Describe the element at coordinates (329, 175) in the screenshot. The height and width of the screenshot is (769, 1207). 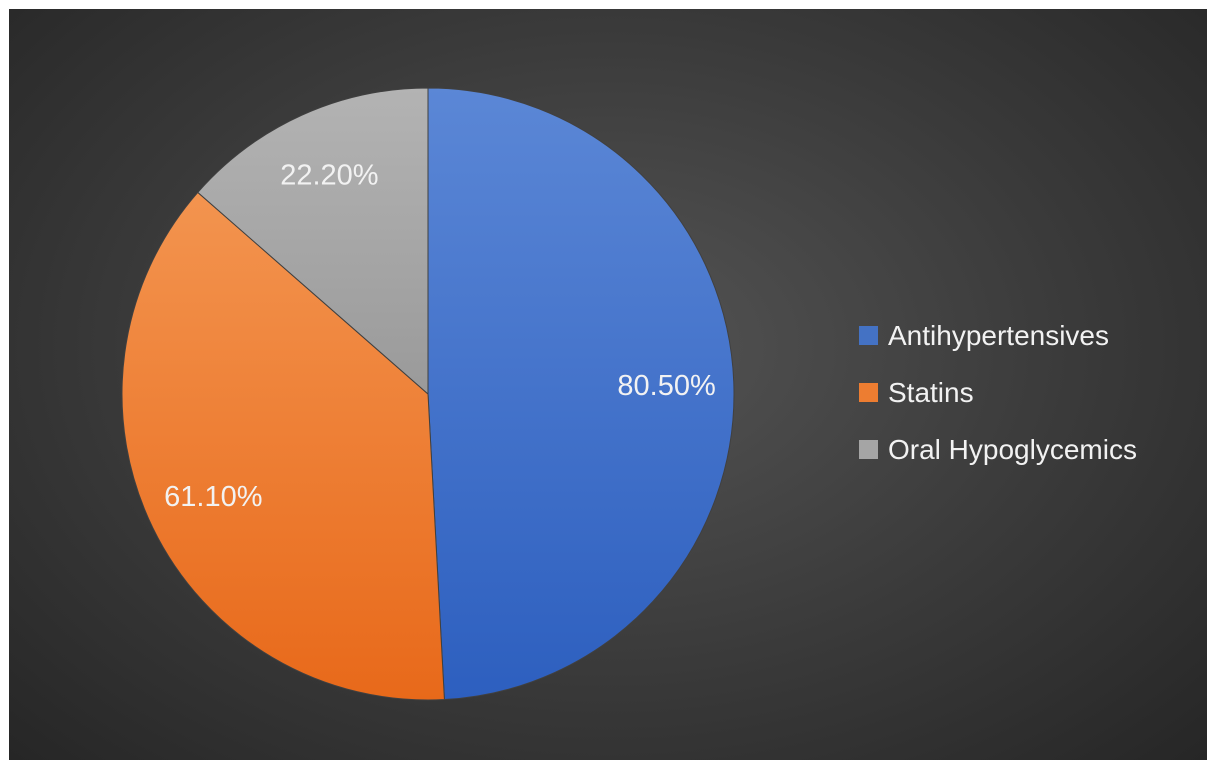
I see `data-label-oral-hypoglycemics: 22.20%` at that location.